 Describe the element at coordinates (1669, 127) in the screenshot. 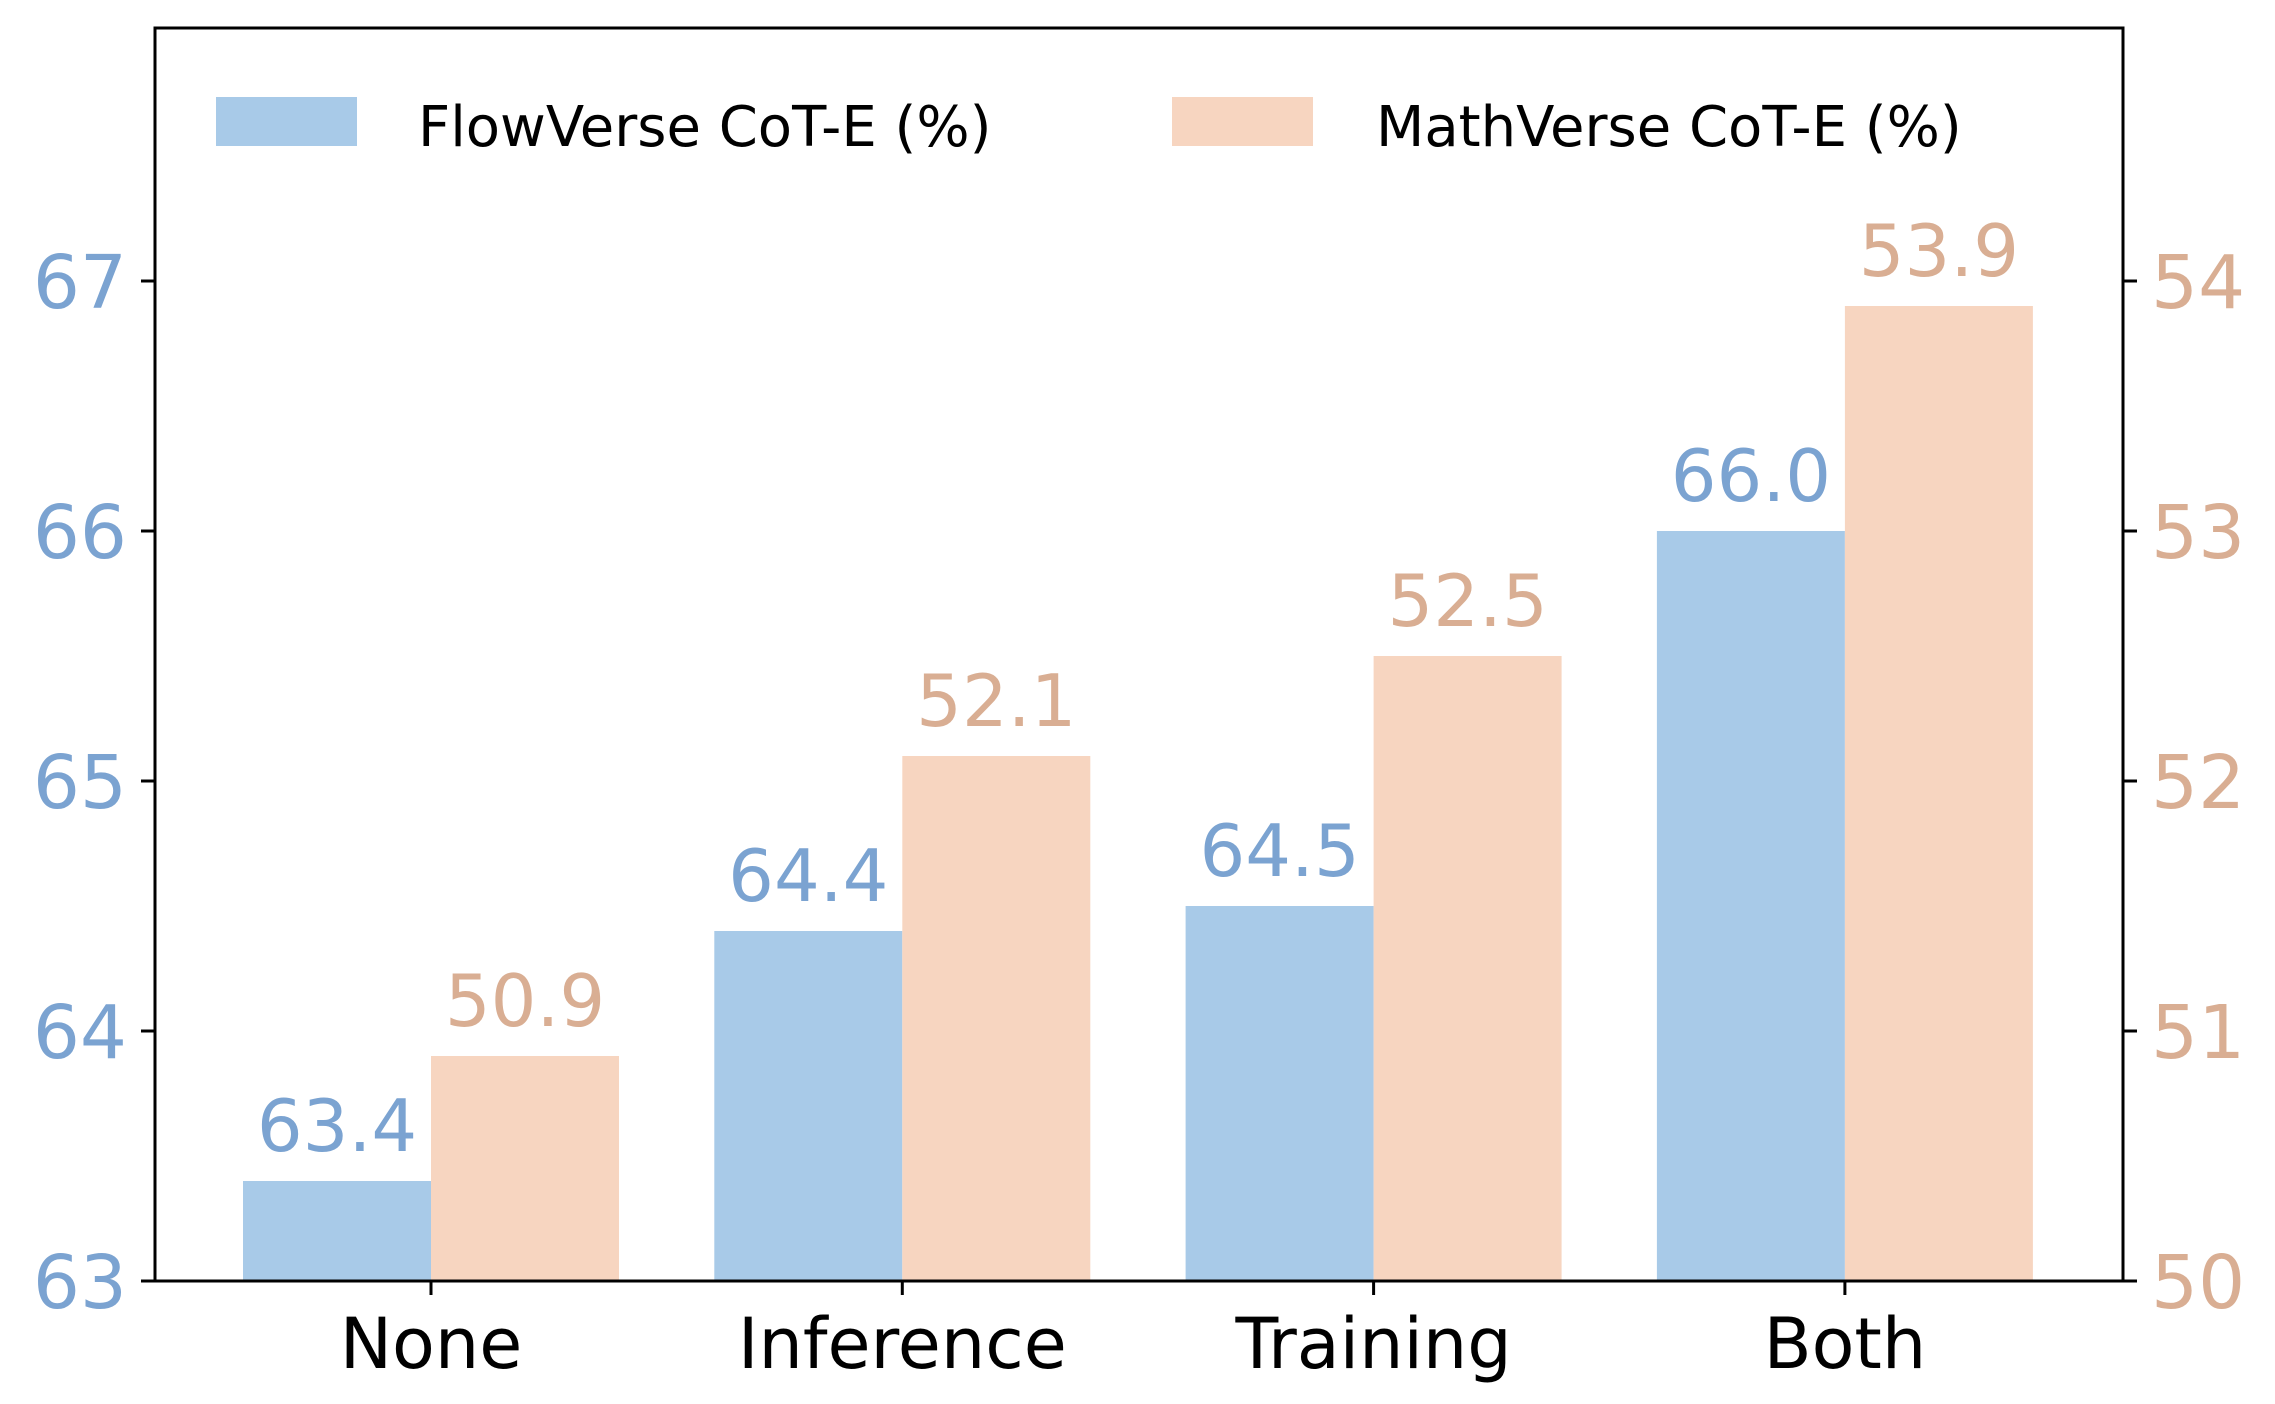

I see `legend-label-mathverse: MathVerse CoT-E (%)` at that location.